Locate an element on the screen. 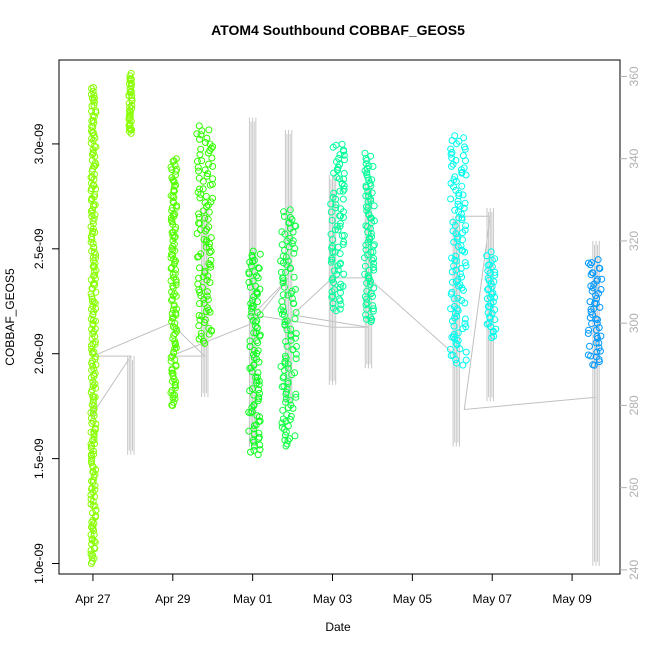 This screenshot has width=650, height=650. x-axis-label: Date is located at coordinates (338, 627).